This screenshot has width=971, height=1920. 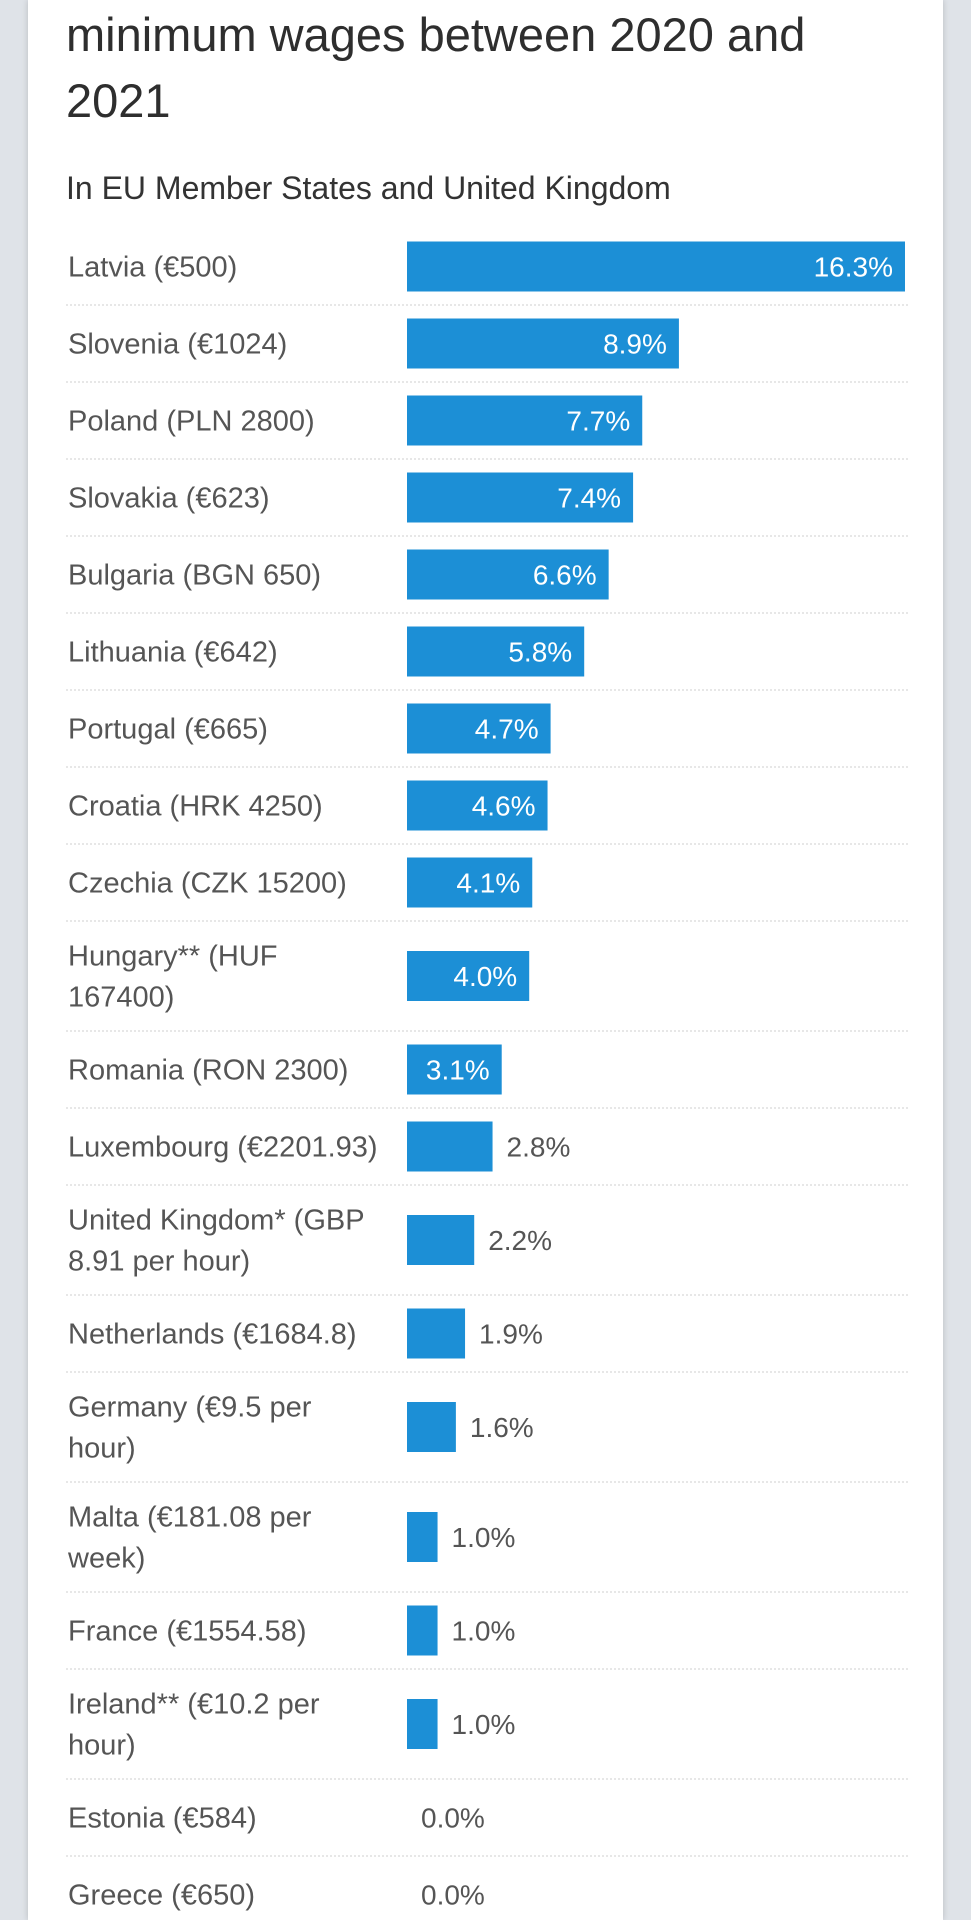 I want to click on bar-row: Czechia (CZK 15200) 4.1%, so click(x=300, y=882).